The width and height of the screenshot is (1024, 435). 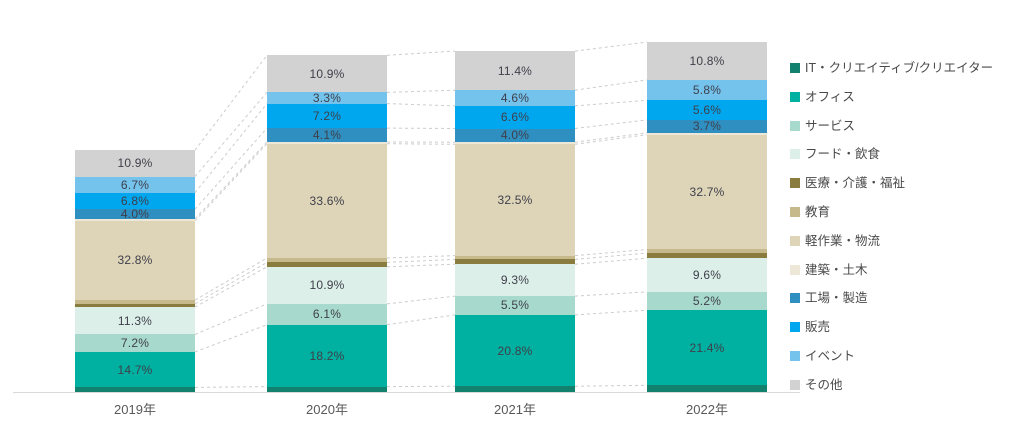 I want to click on legend-item: 建築・土木, so click(x=829, y=270).